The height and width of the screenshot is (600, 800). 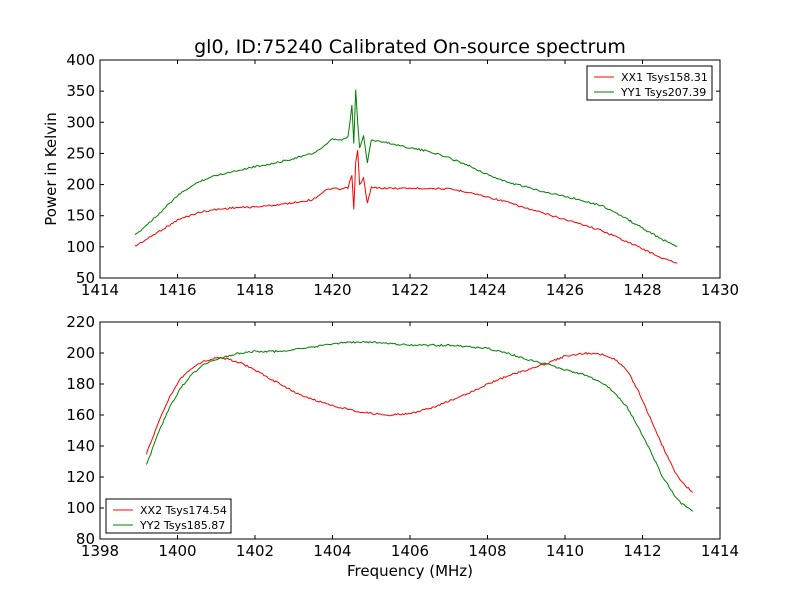 I want to click on y-tick-label: 50, so click(x=85, y=278).